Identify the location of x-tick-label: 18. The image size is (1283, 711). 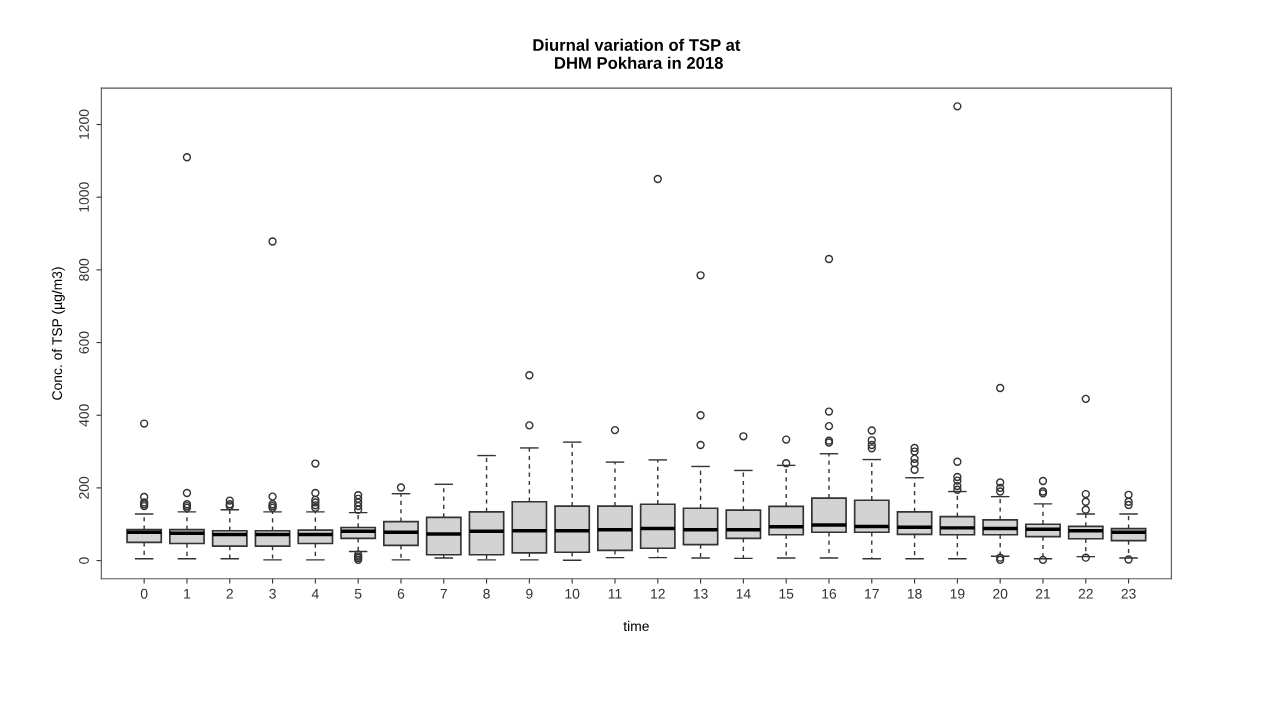
(914, 593).